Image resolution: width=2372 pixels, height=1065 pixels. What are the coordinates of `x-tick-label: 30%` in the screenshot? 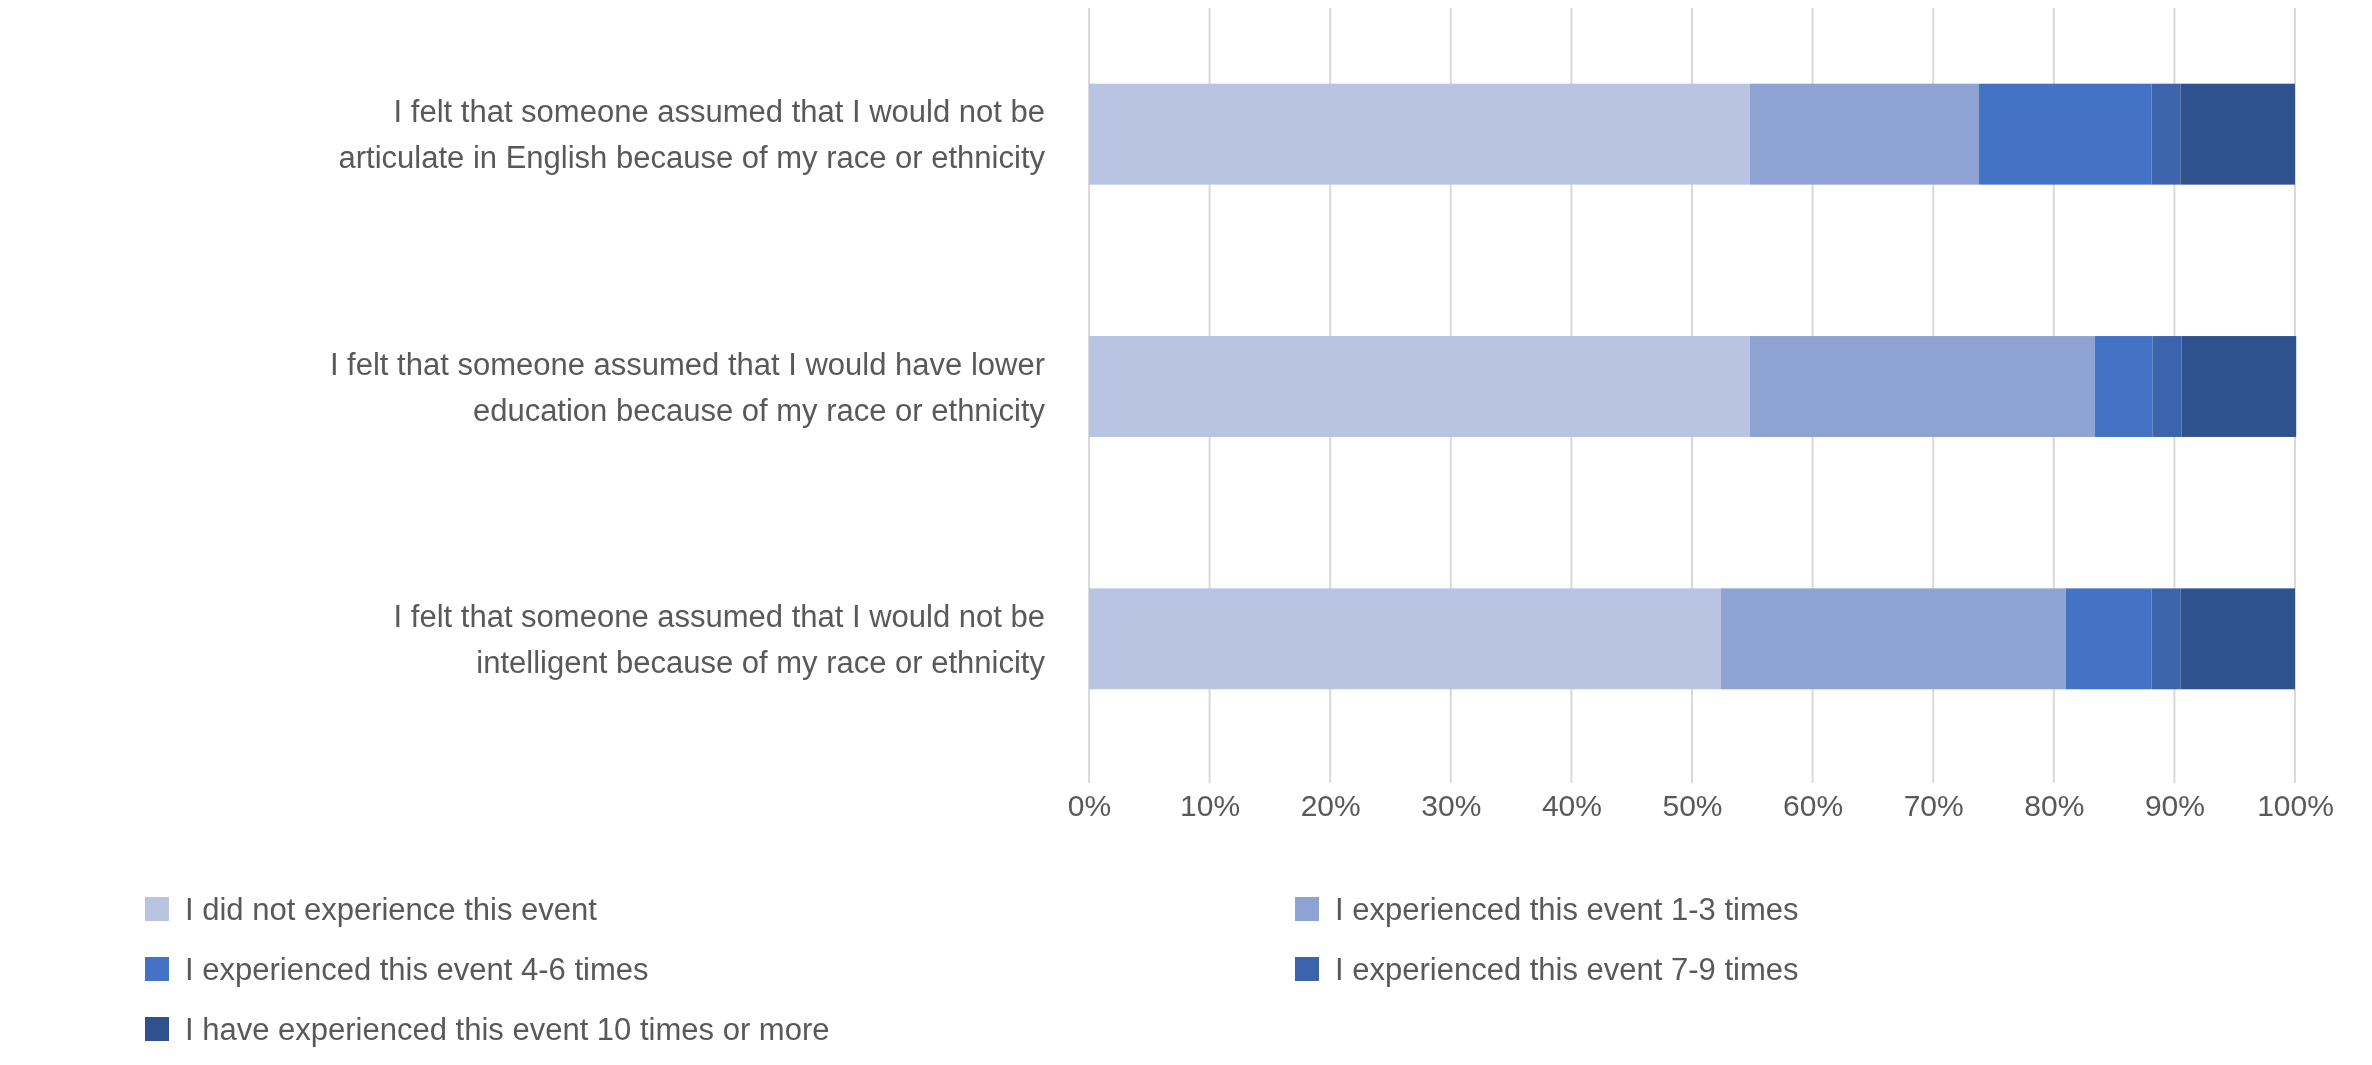 It's located at (1451, 806).